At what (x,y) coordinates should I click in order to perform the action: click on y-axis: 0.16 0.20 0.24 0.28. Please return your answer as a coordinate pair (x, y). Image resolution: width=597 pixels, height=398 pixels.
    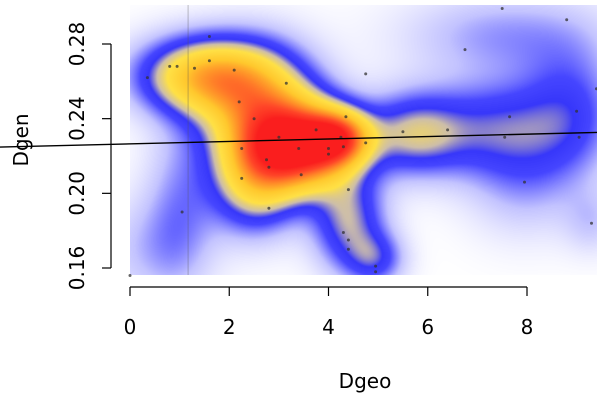
    Looking at the image, I should click on (88, 156).